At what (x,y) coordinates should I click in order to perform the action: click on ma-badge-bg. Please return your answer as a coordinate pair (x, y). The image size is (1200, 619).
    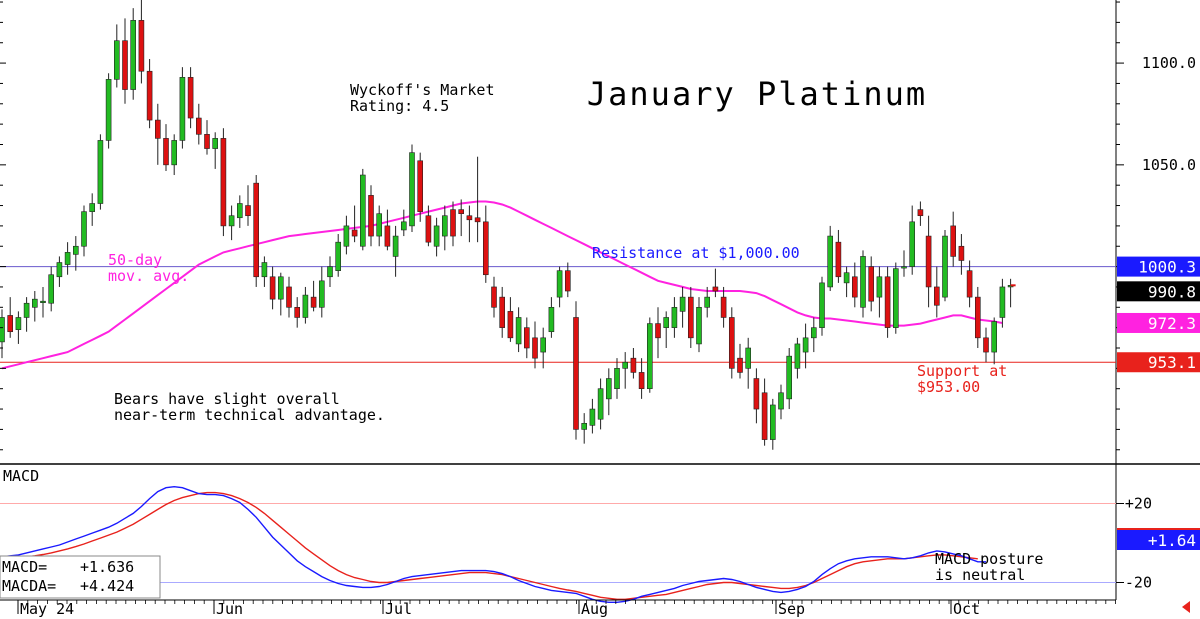
    Looking at the image, I should click on (1158, 322).